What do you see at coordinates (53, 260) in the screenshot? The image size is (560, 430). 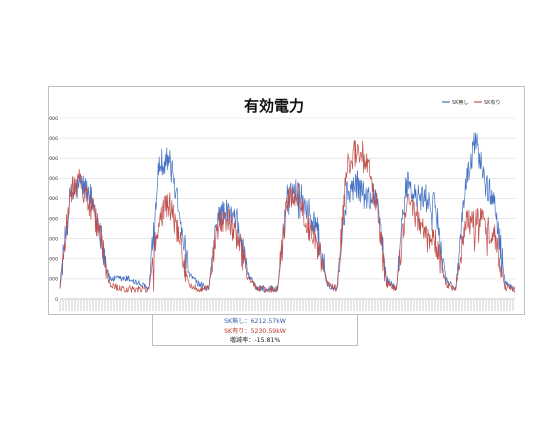 I see `y-tick-label: 4000` at bounding box center [53, 260].